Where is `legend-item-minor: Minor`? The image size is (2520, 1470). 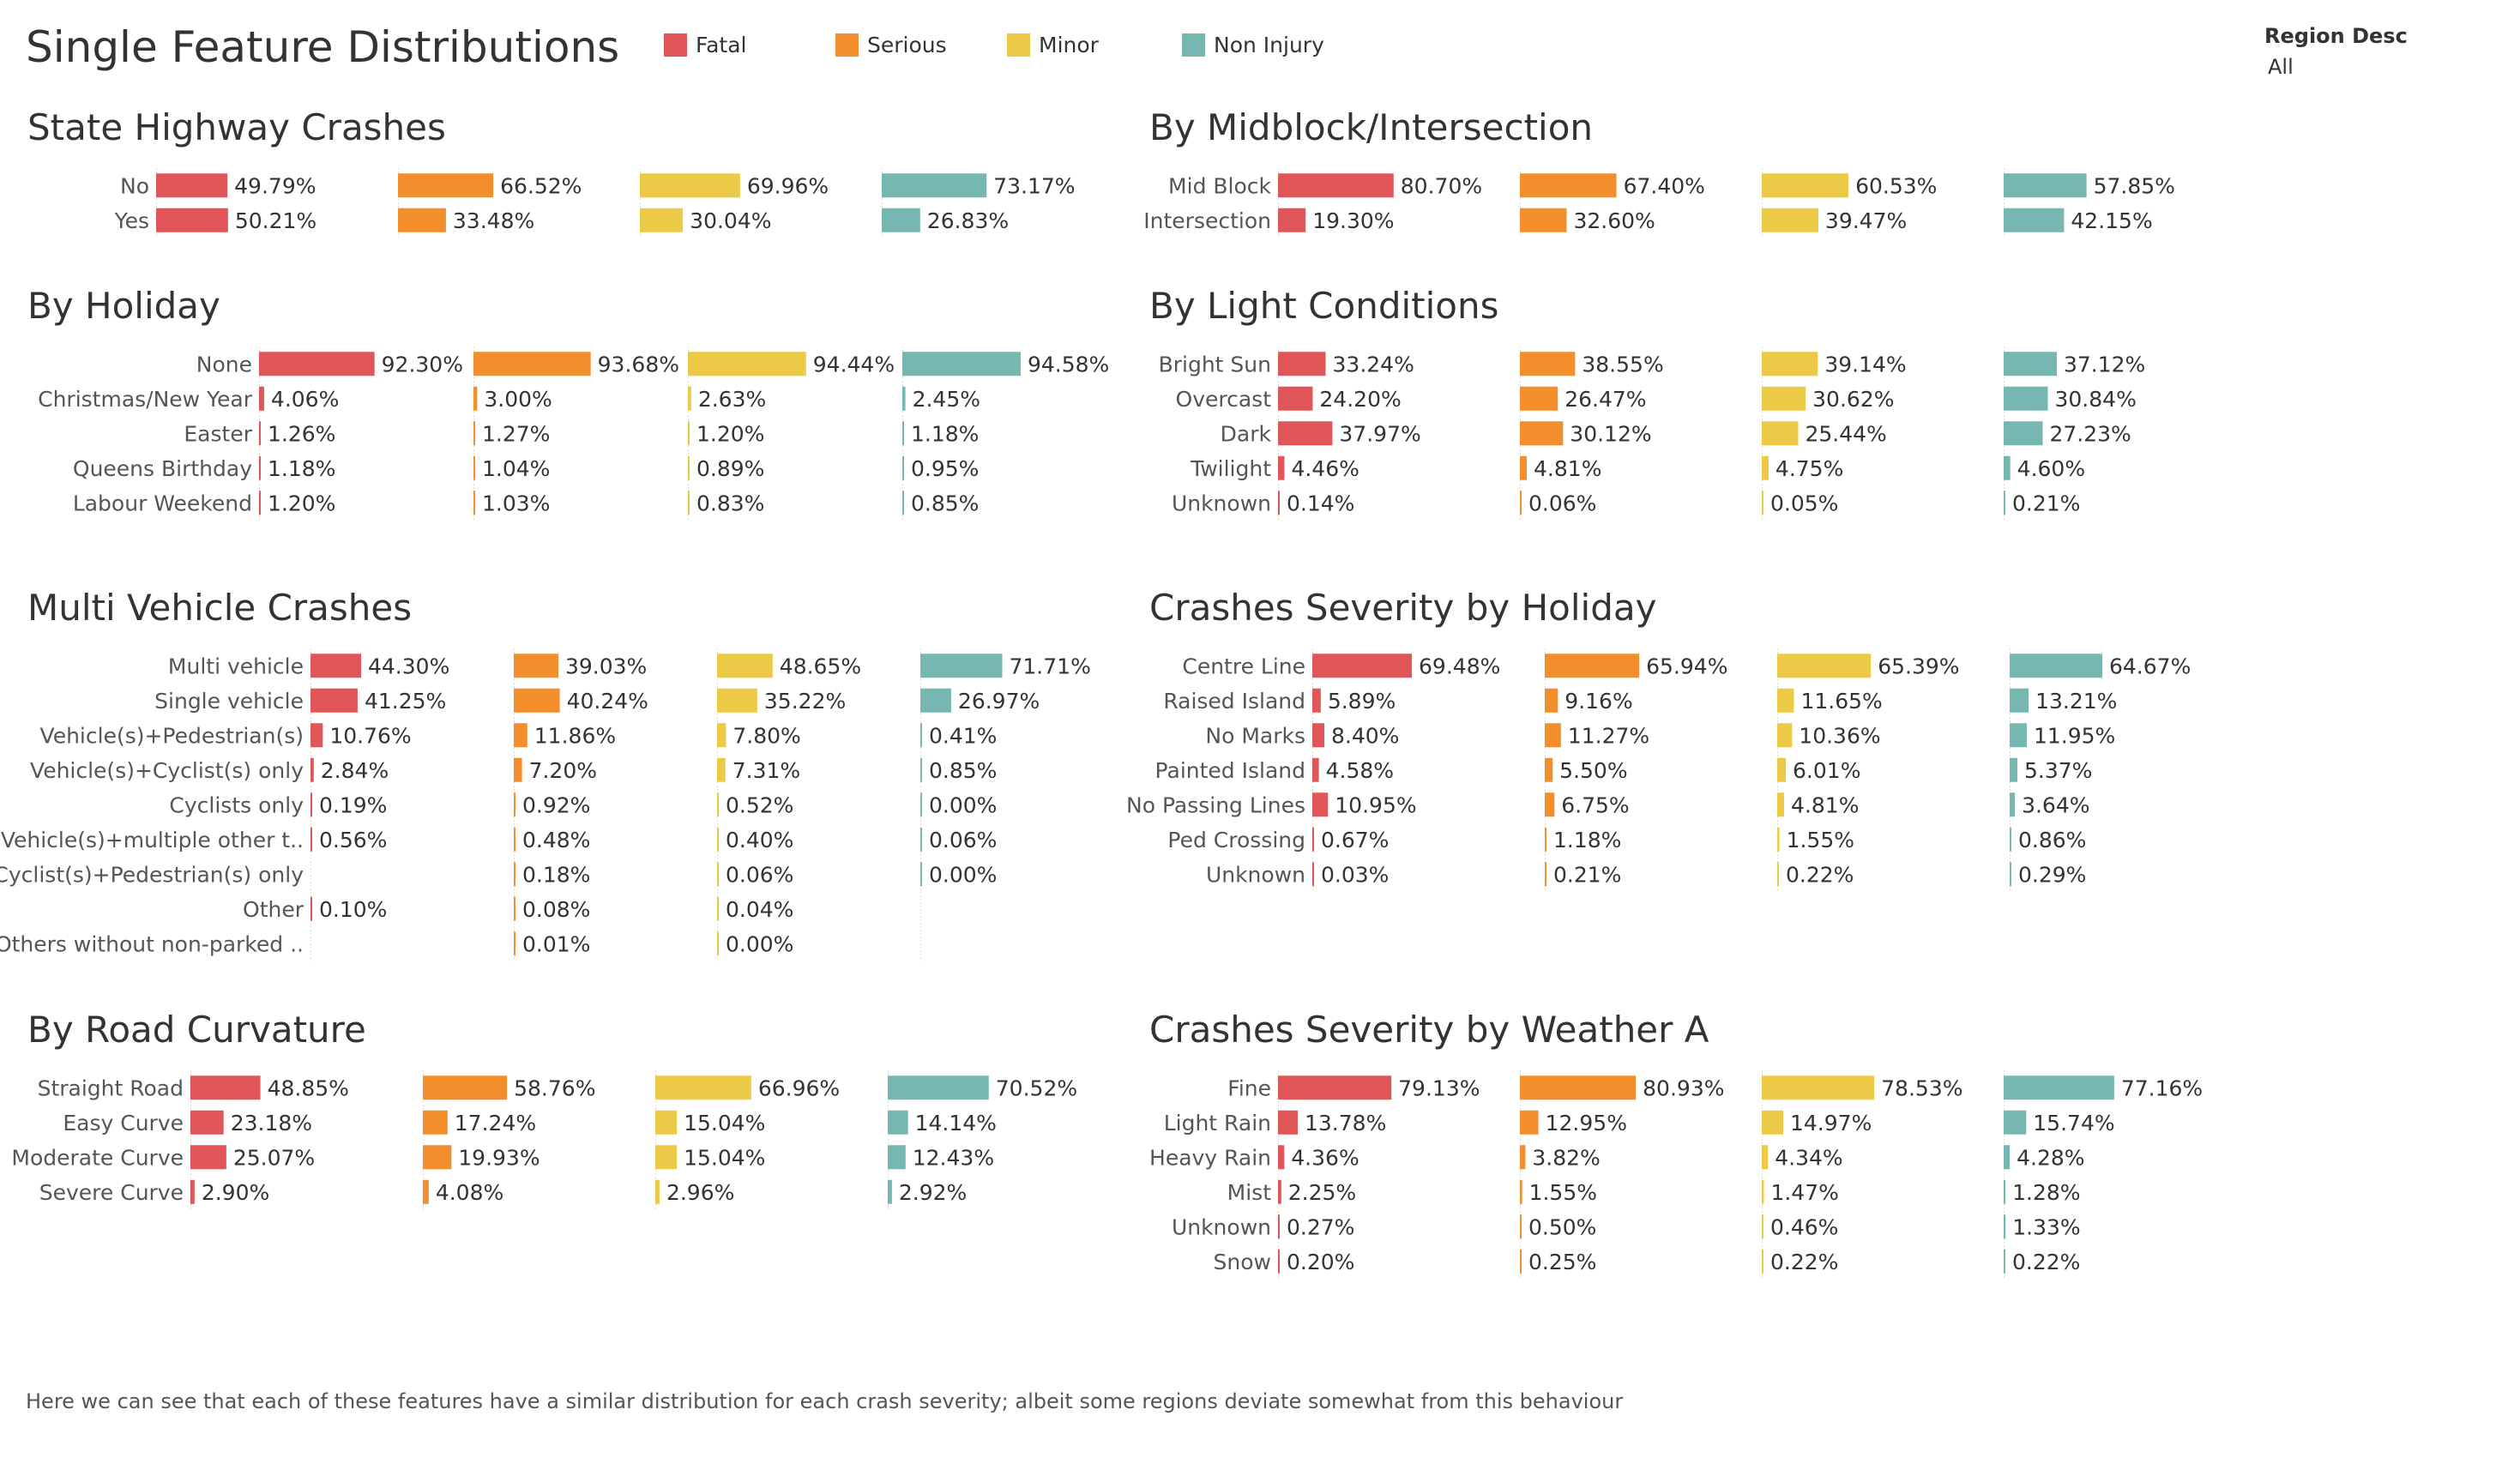
legend-item-minor: Minor is located at coordinates (1053, 45).